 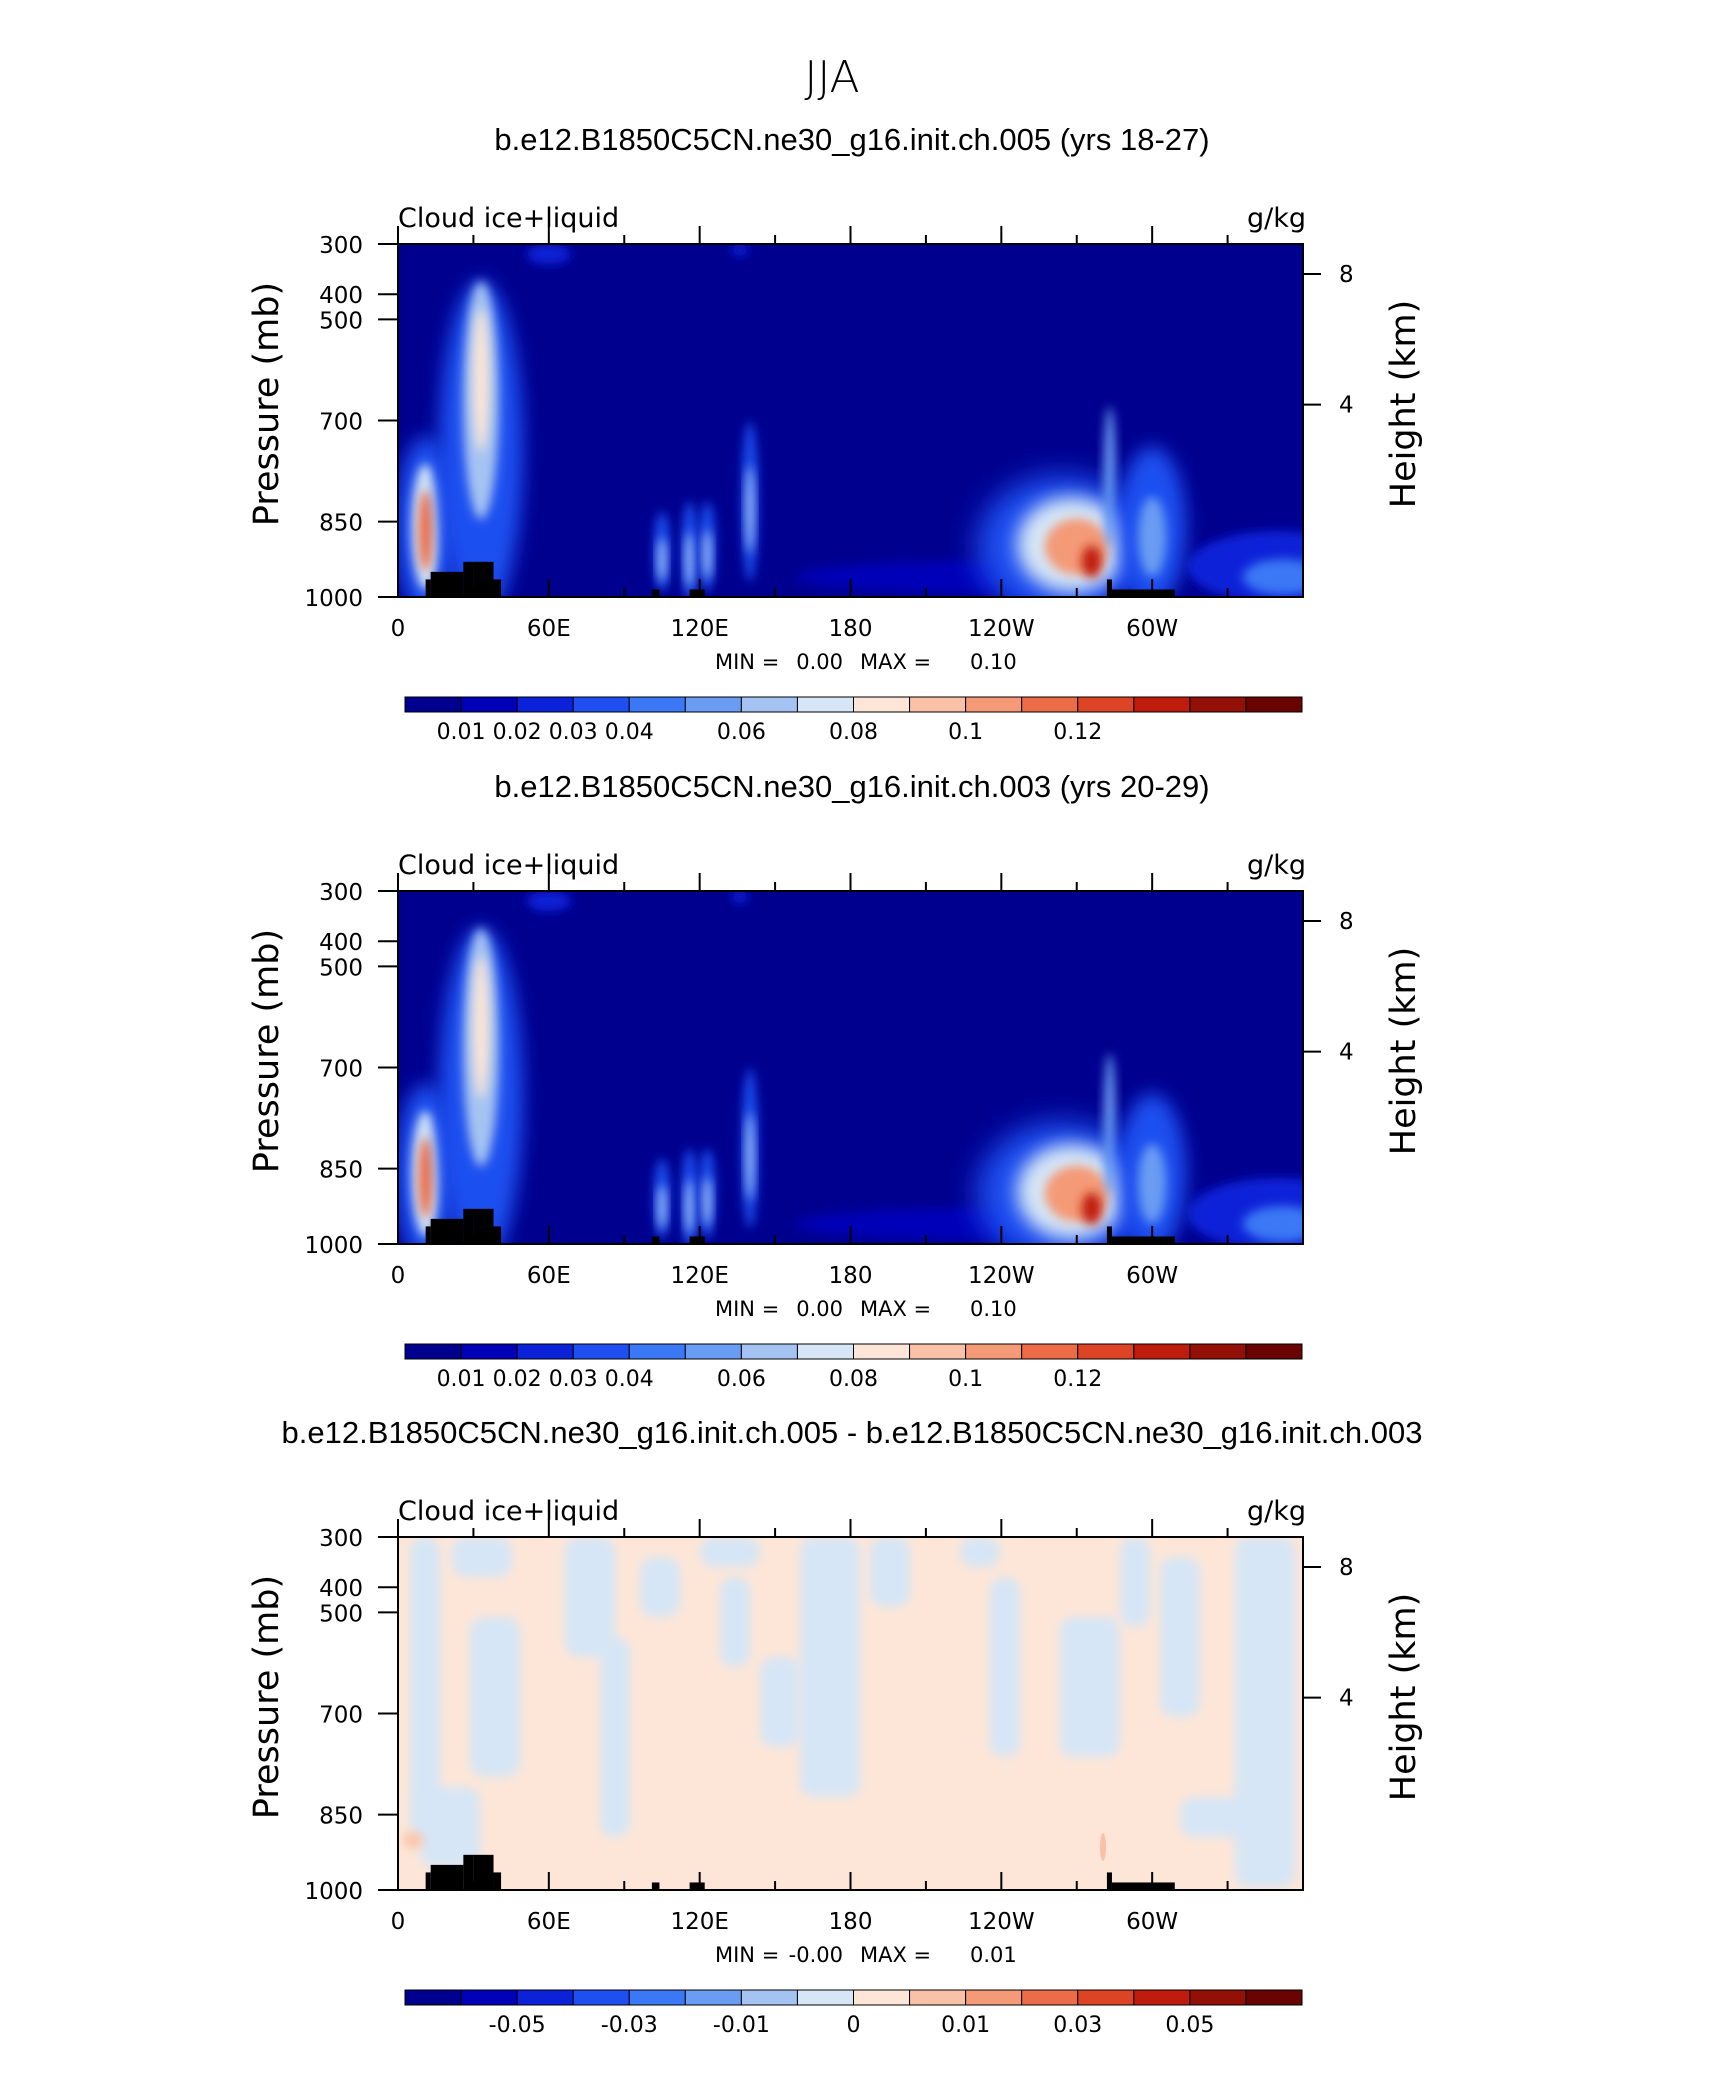 I want to click on colorbar-label: -0.05, so click(x=517, y=2025).